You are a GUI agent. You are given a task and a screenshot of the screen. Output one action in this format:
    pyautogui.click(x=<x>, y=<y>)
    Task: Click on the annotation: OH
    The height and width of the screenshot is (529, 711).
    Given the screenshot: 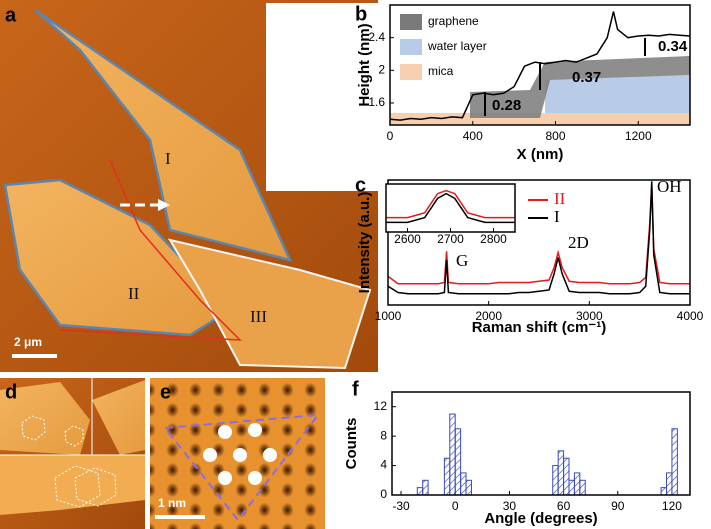 What is the action you would take?
    pyautogui.click(x=669, y=186)
    